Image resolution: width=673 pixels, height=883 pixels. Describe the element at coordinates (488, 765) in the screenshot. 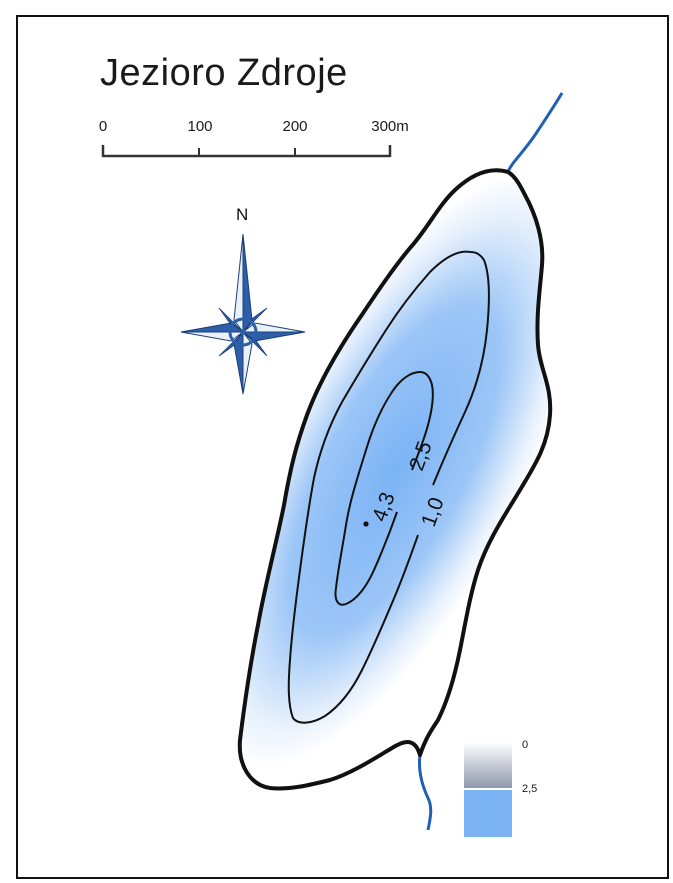

I see `legend-gradient-swatch` at that location.